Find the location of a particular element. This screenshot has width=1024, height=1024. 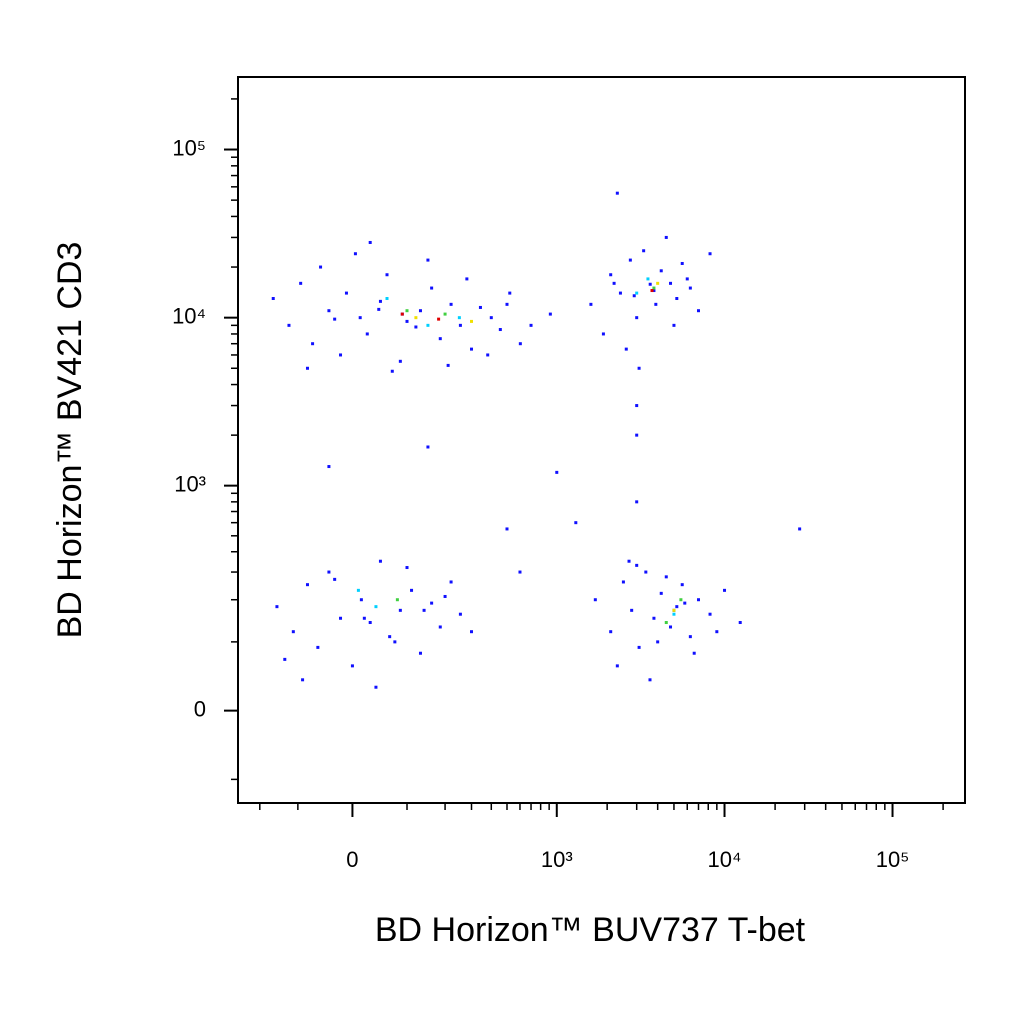

y-tick-label: 10⁵ is located at coordinates (189, 147).